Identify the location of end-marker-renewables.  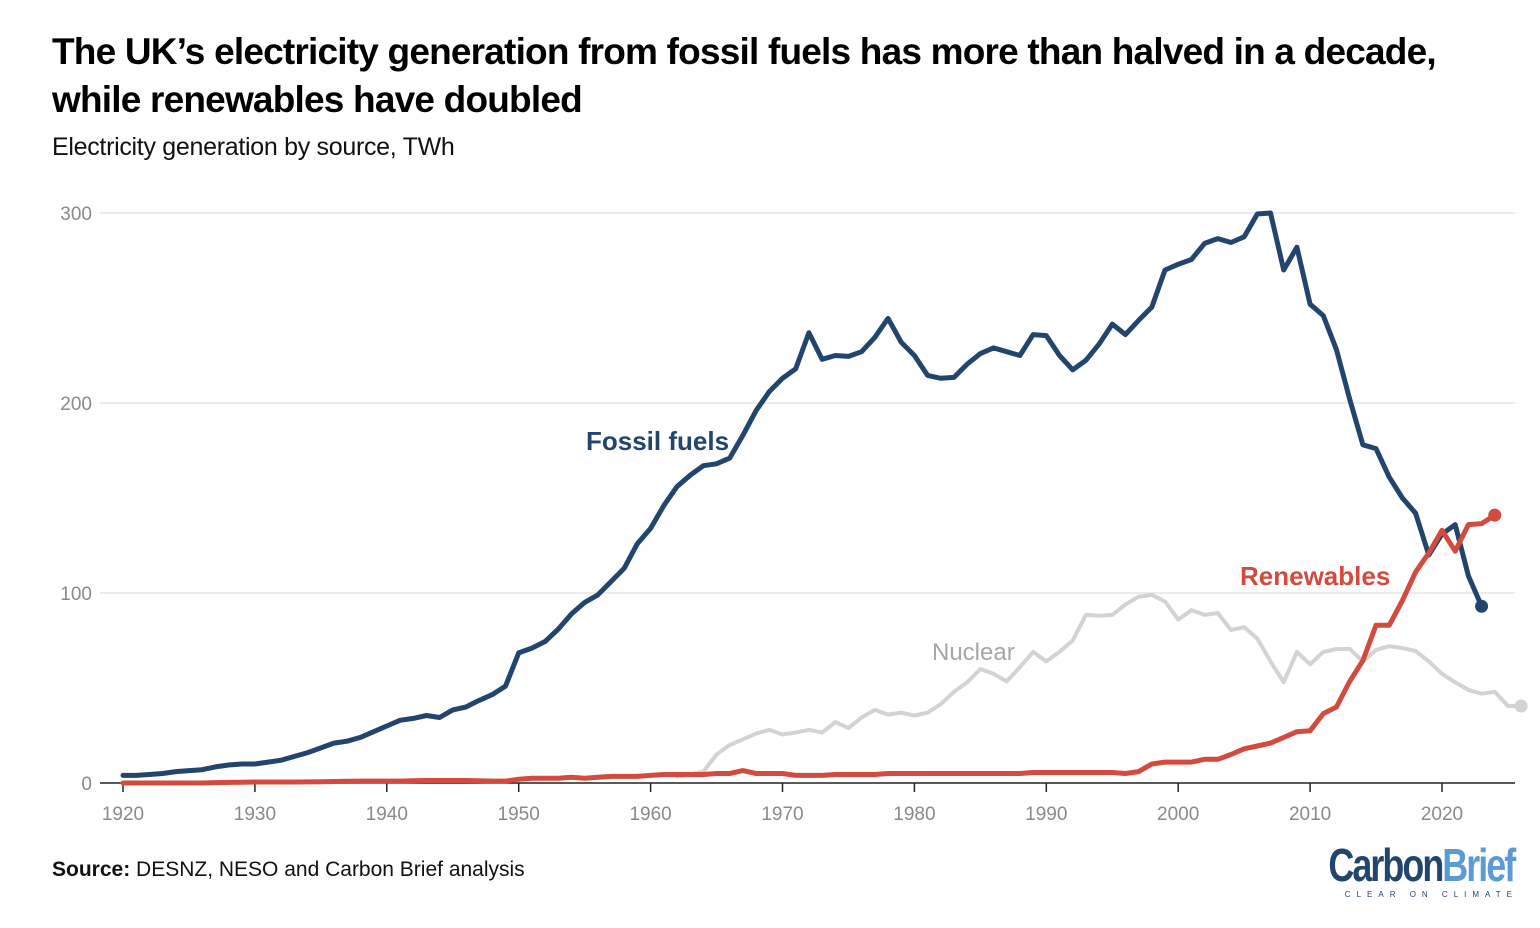
(1495, 515).